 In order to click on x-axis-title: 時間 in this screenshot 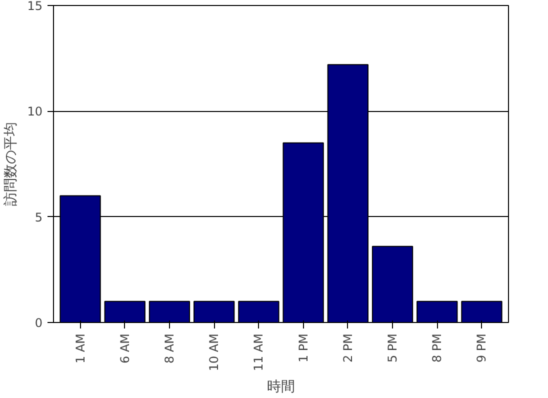, I will do `click(281, 387)`.